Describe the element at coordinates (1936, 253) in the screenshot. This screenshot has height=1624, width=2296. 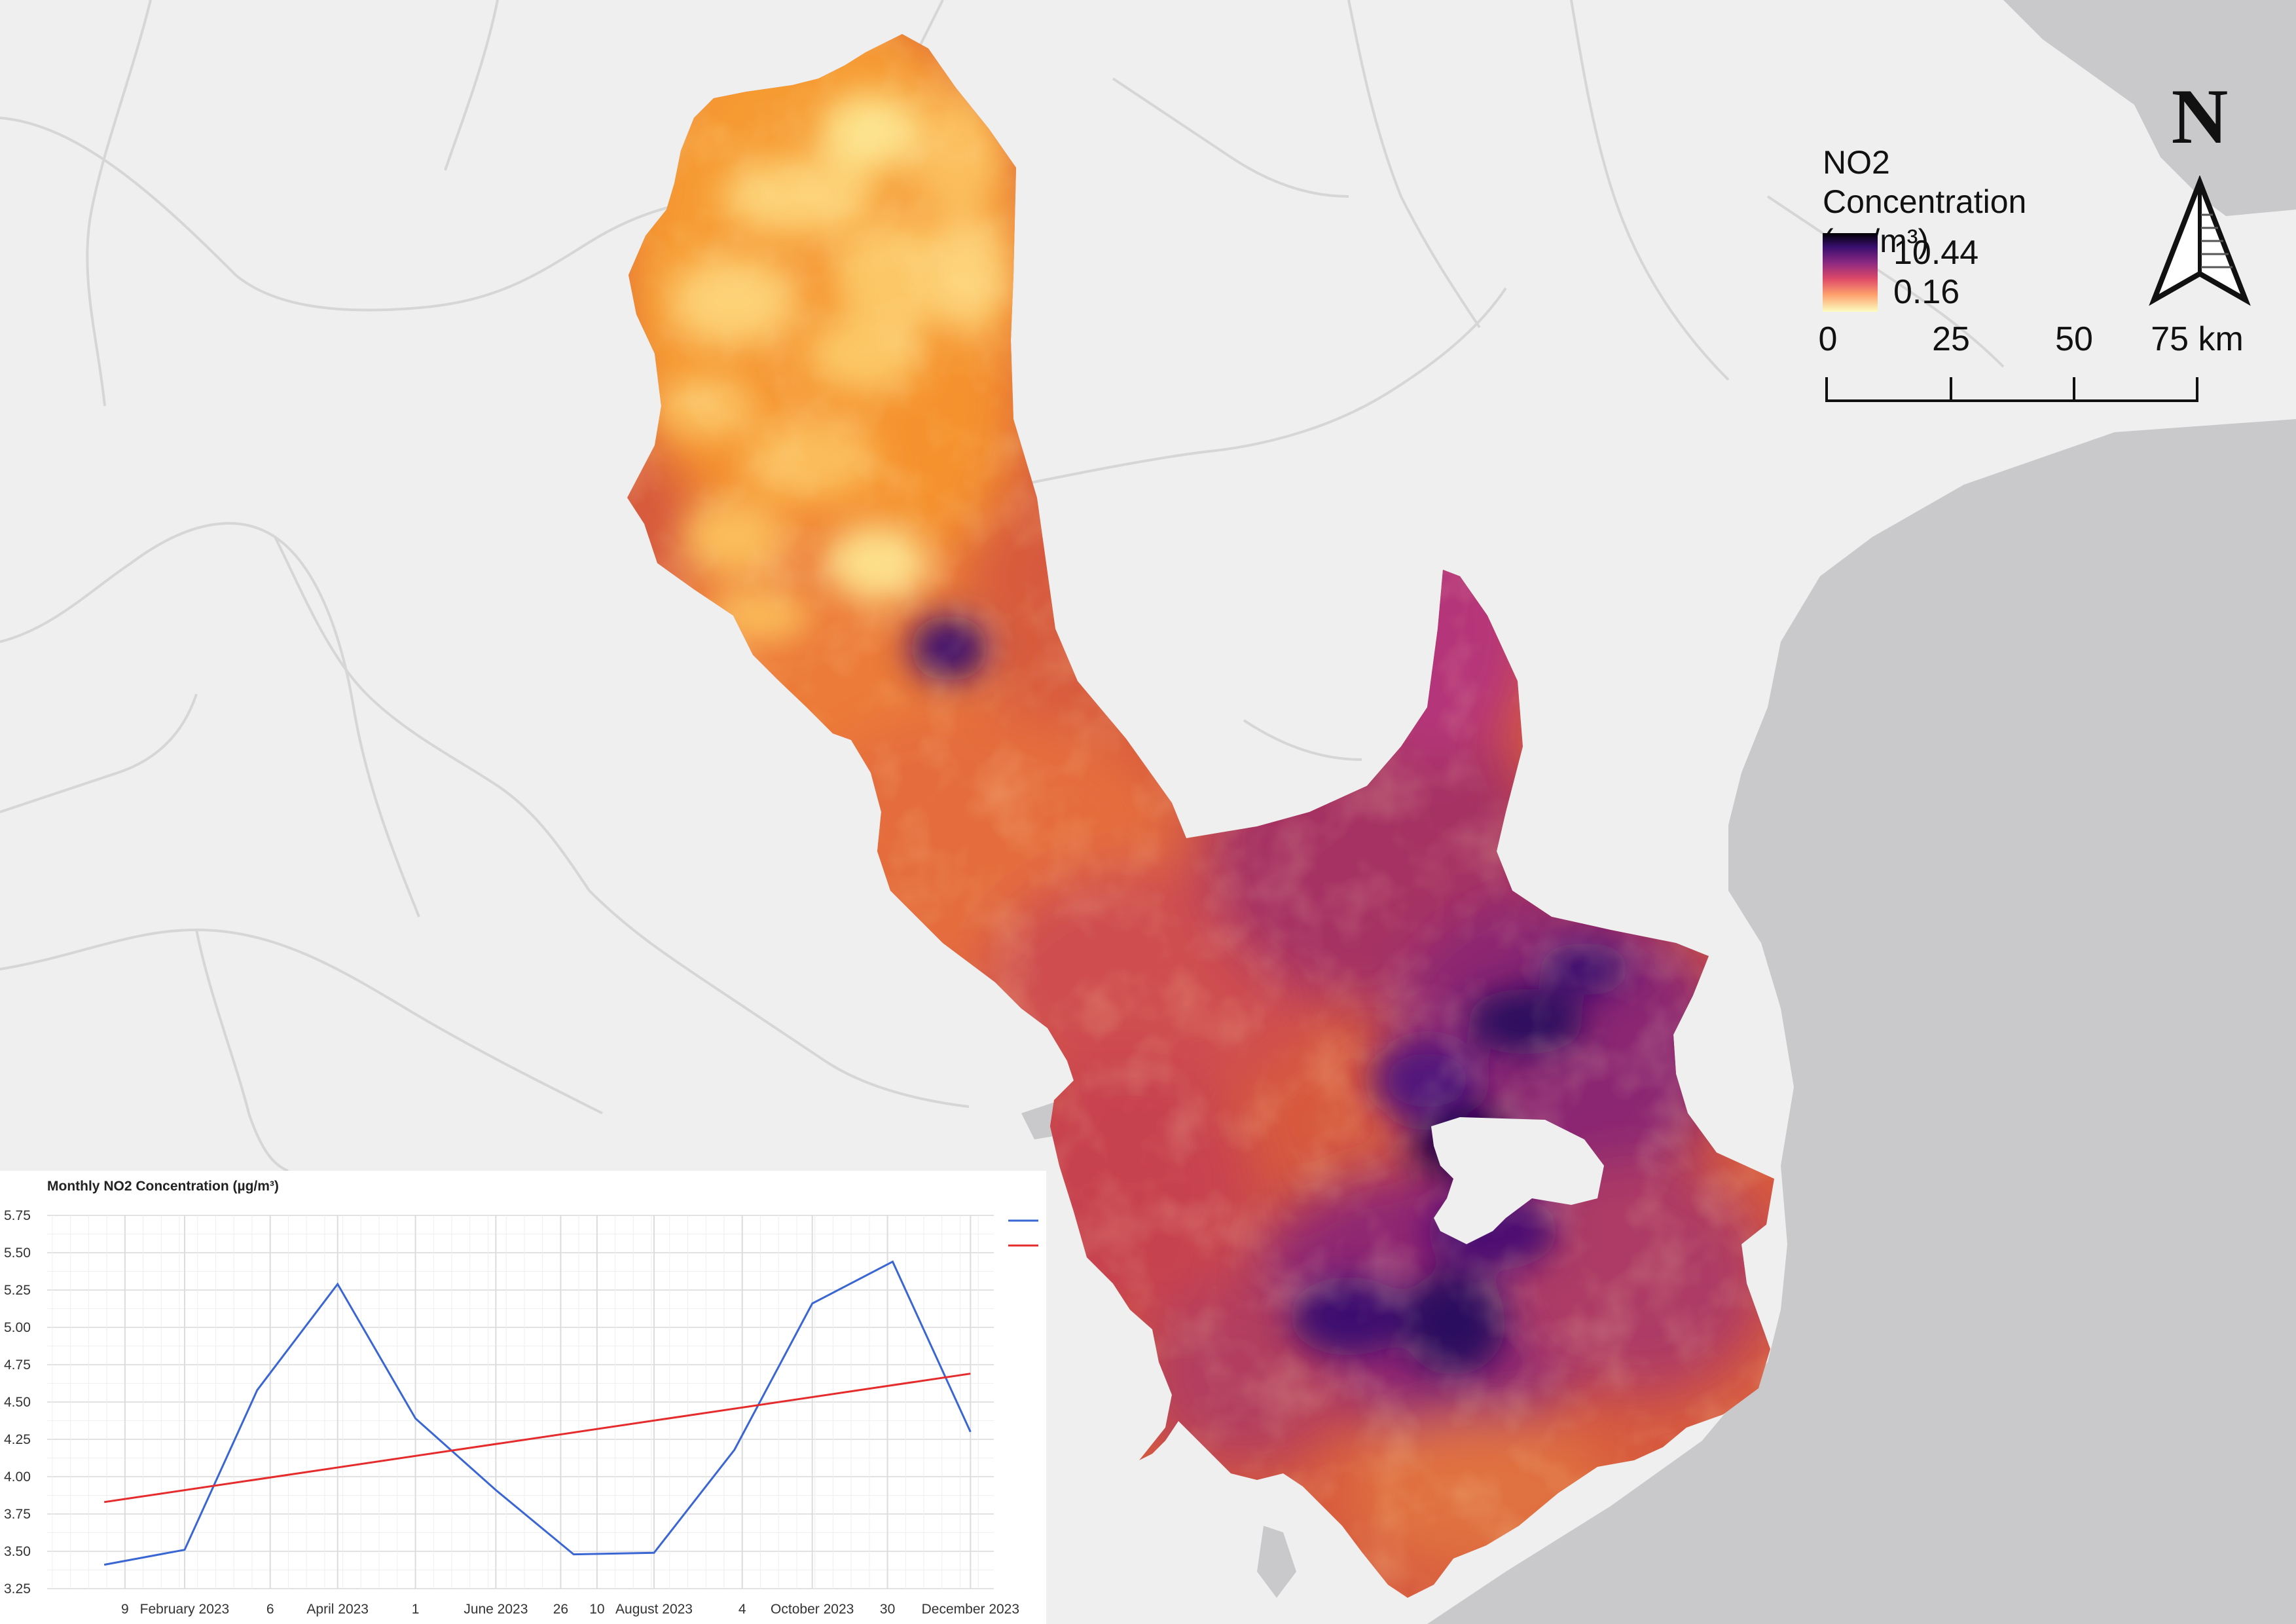
I see `legend-max-value: 10.44` at that location.